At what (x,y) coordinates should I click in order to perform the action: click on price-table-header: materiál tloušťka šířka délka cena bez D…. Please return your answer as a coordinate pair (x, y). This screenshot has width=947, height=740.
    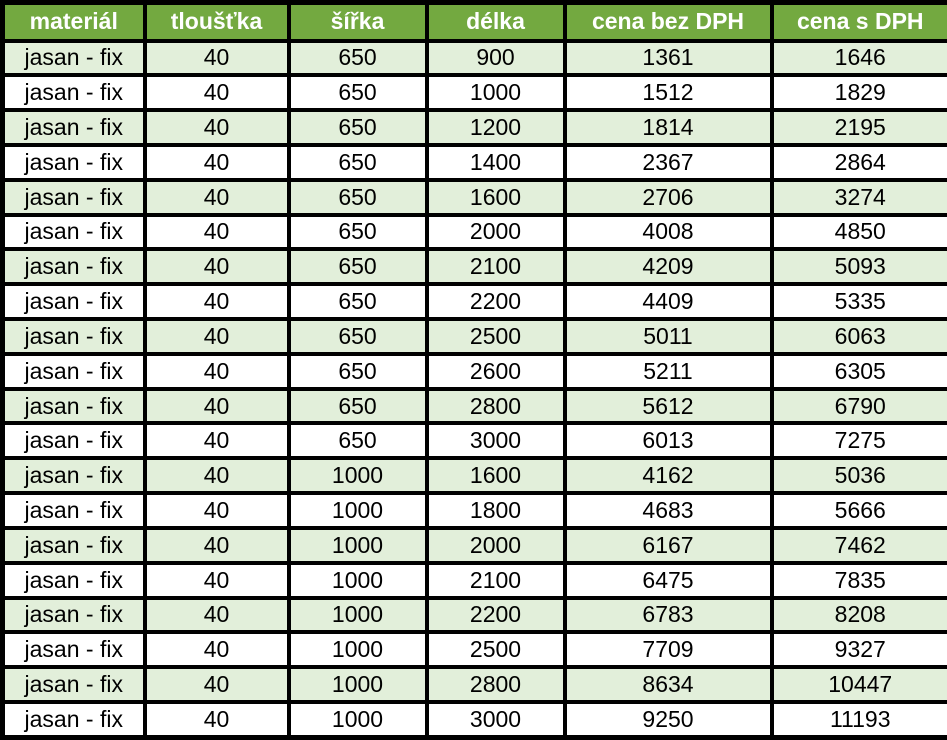
    Looking at the image, I should click on (473, 21).